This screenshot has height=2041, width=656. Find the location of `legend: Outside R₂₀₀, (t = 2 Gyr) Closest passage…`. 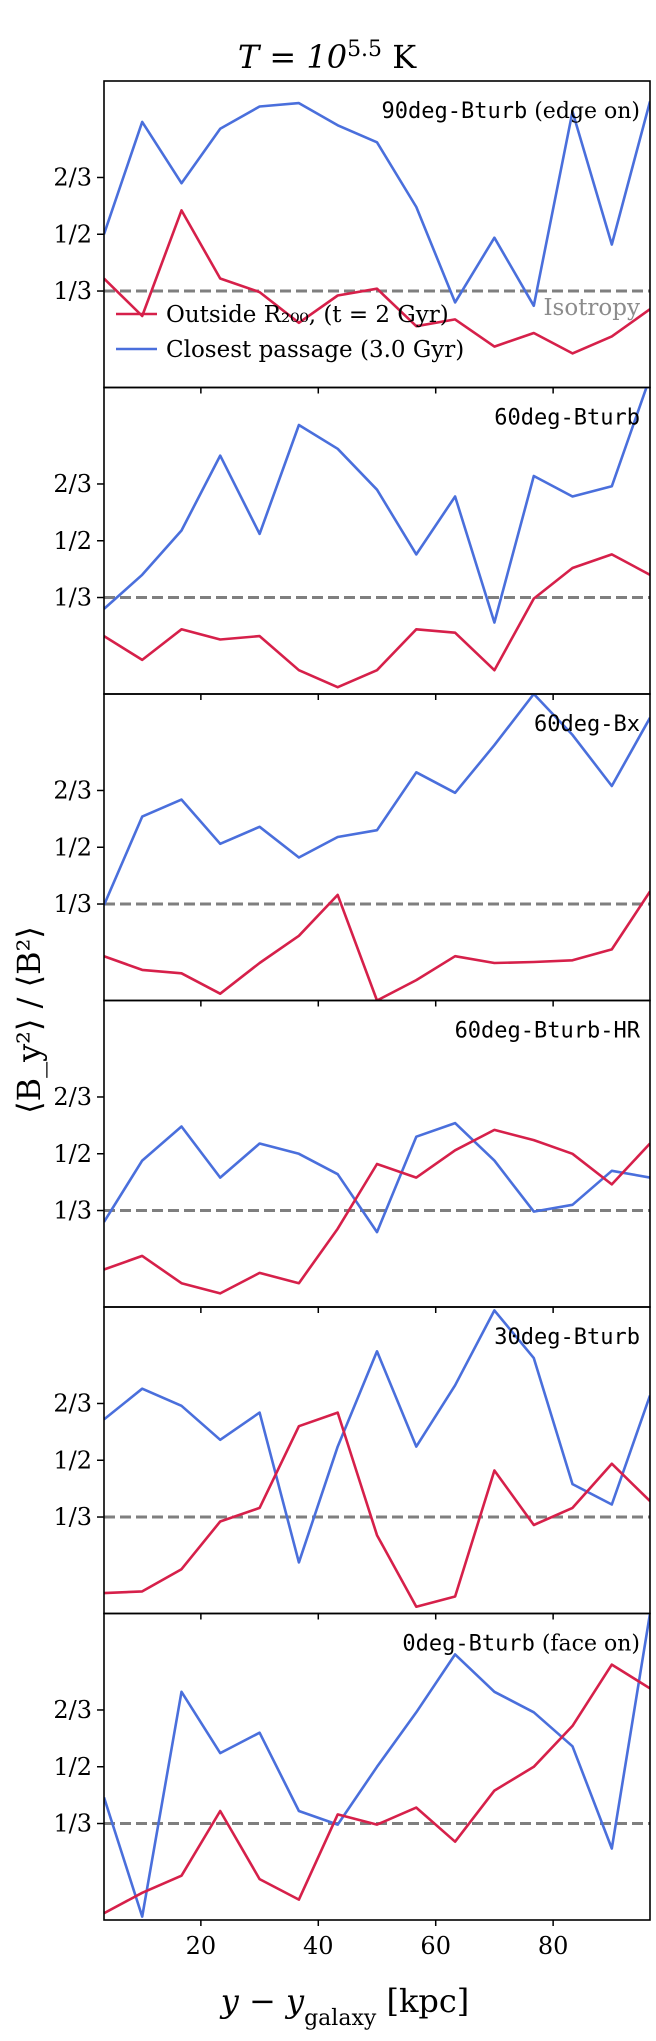

legend: Outside R₂₀₀, (t = 2 Gyr) Closest passage… is located at coordinates (290, 332).